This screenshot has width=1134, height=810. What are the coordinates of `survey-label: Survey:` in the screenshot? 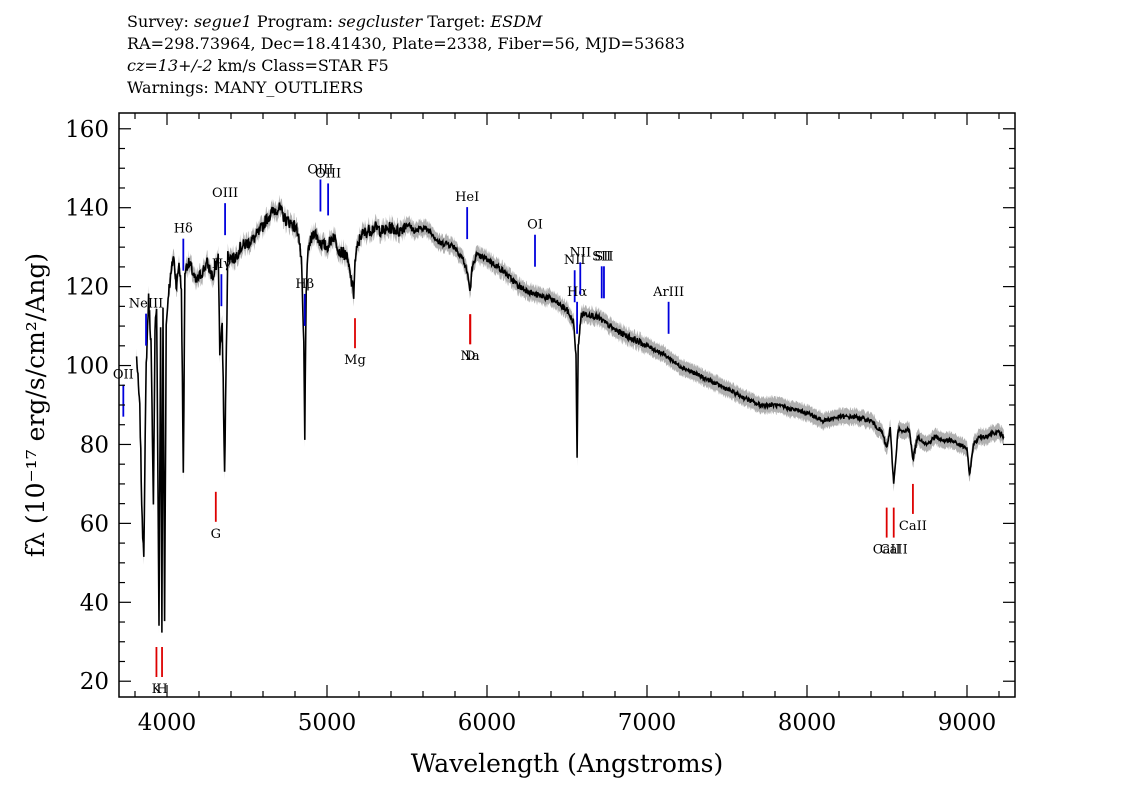 It's located at (158, 21).